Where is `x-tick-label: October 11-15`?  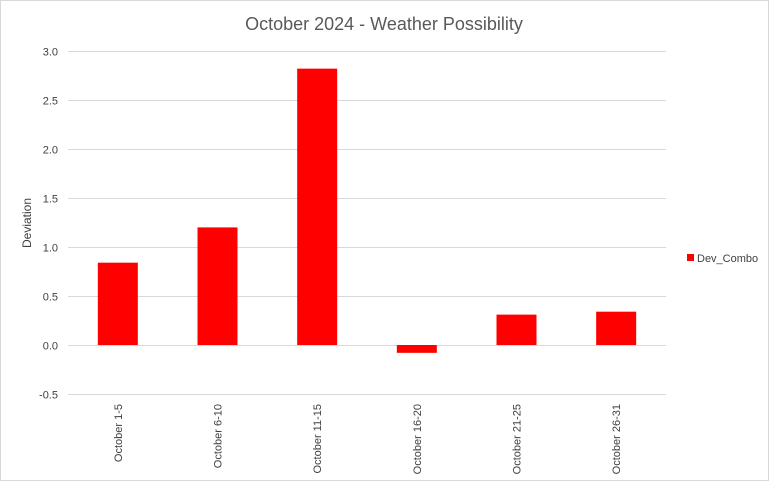 x-tick-label: October 11-15 is located at coordinates (318, 439).